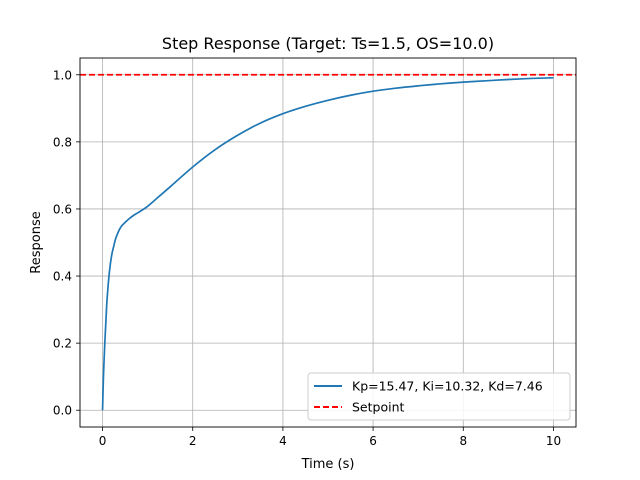 Image resolution: width=640 pixels, height=480 pixels. Describe the element at coordinates (463, 441) in the screenshot. I see `x-tick-label: 8` at that location.